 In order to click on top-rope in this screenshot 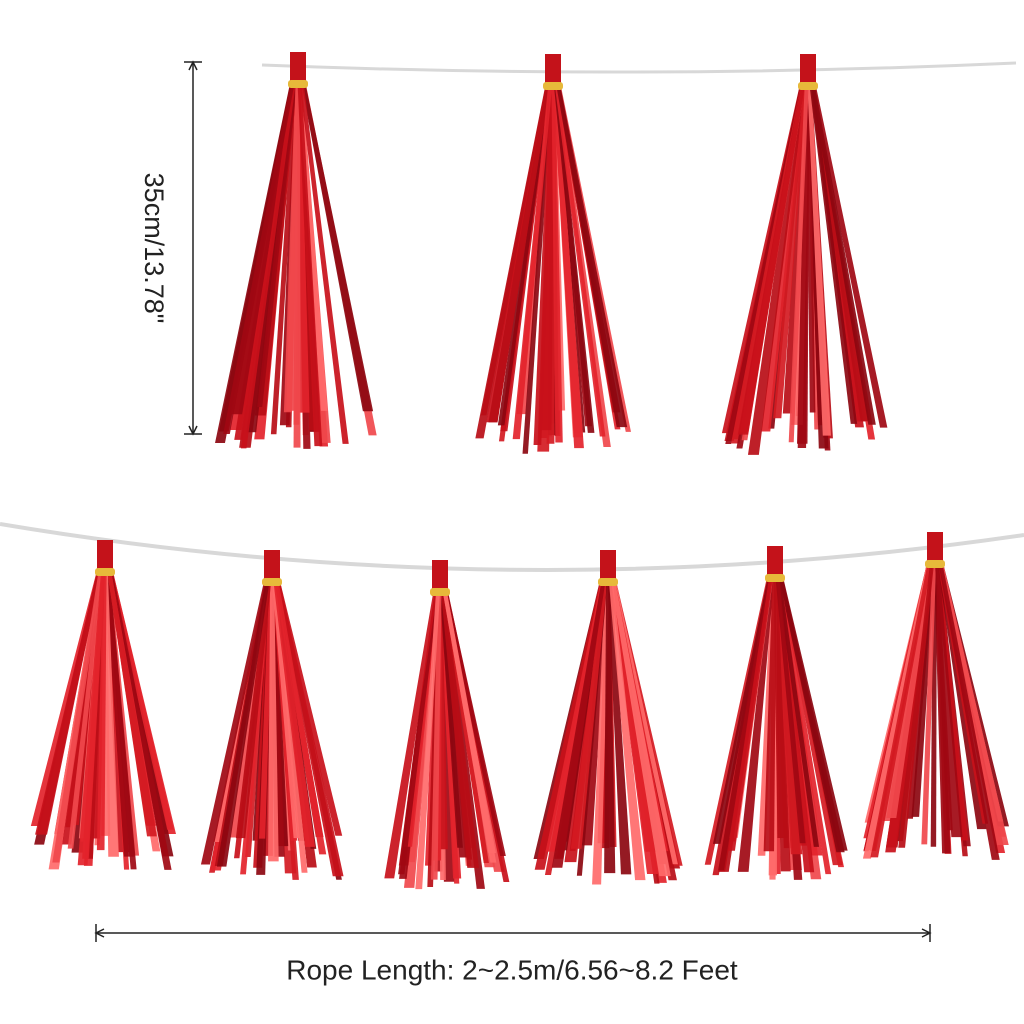, I will do `click(639, 67)`.